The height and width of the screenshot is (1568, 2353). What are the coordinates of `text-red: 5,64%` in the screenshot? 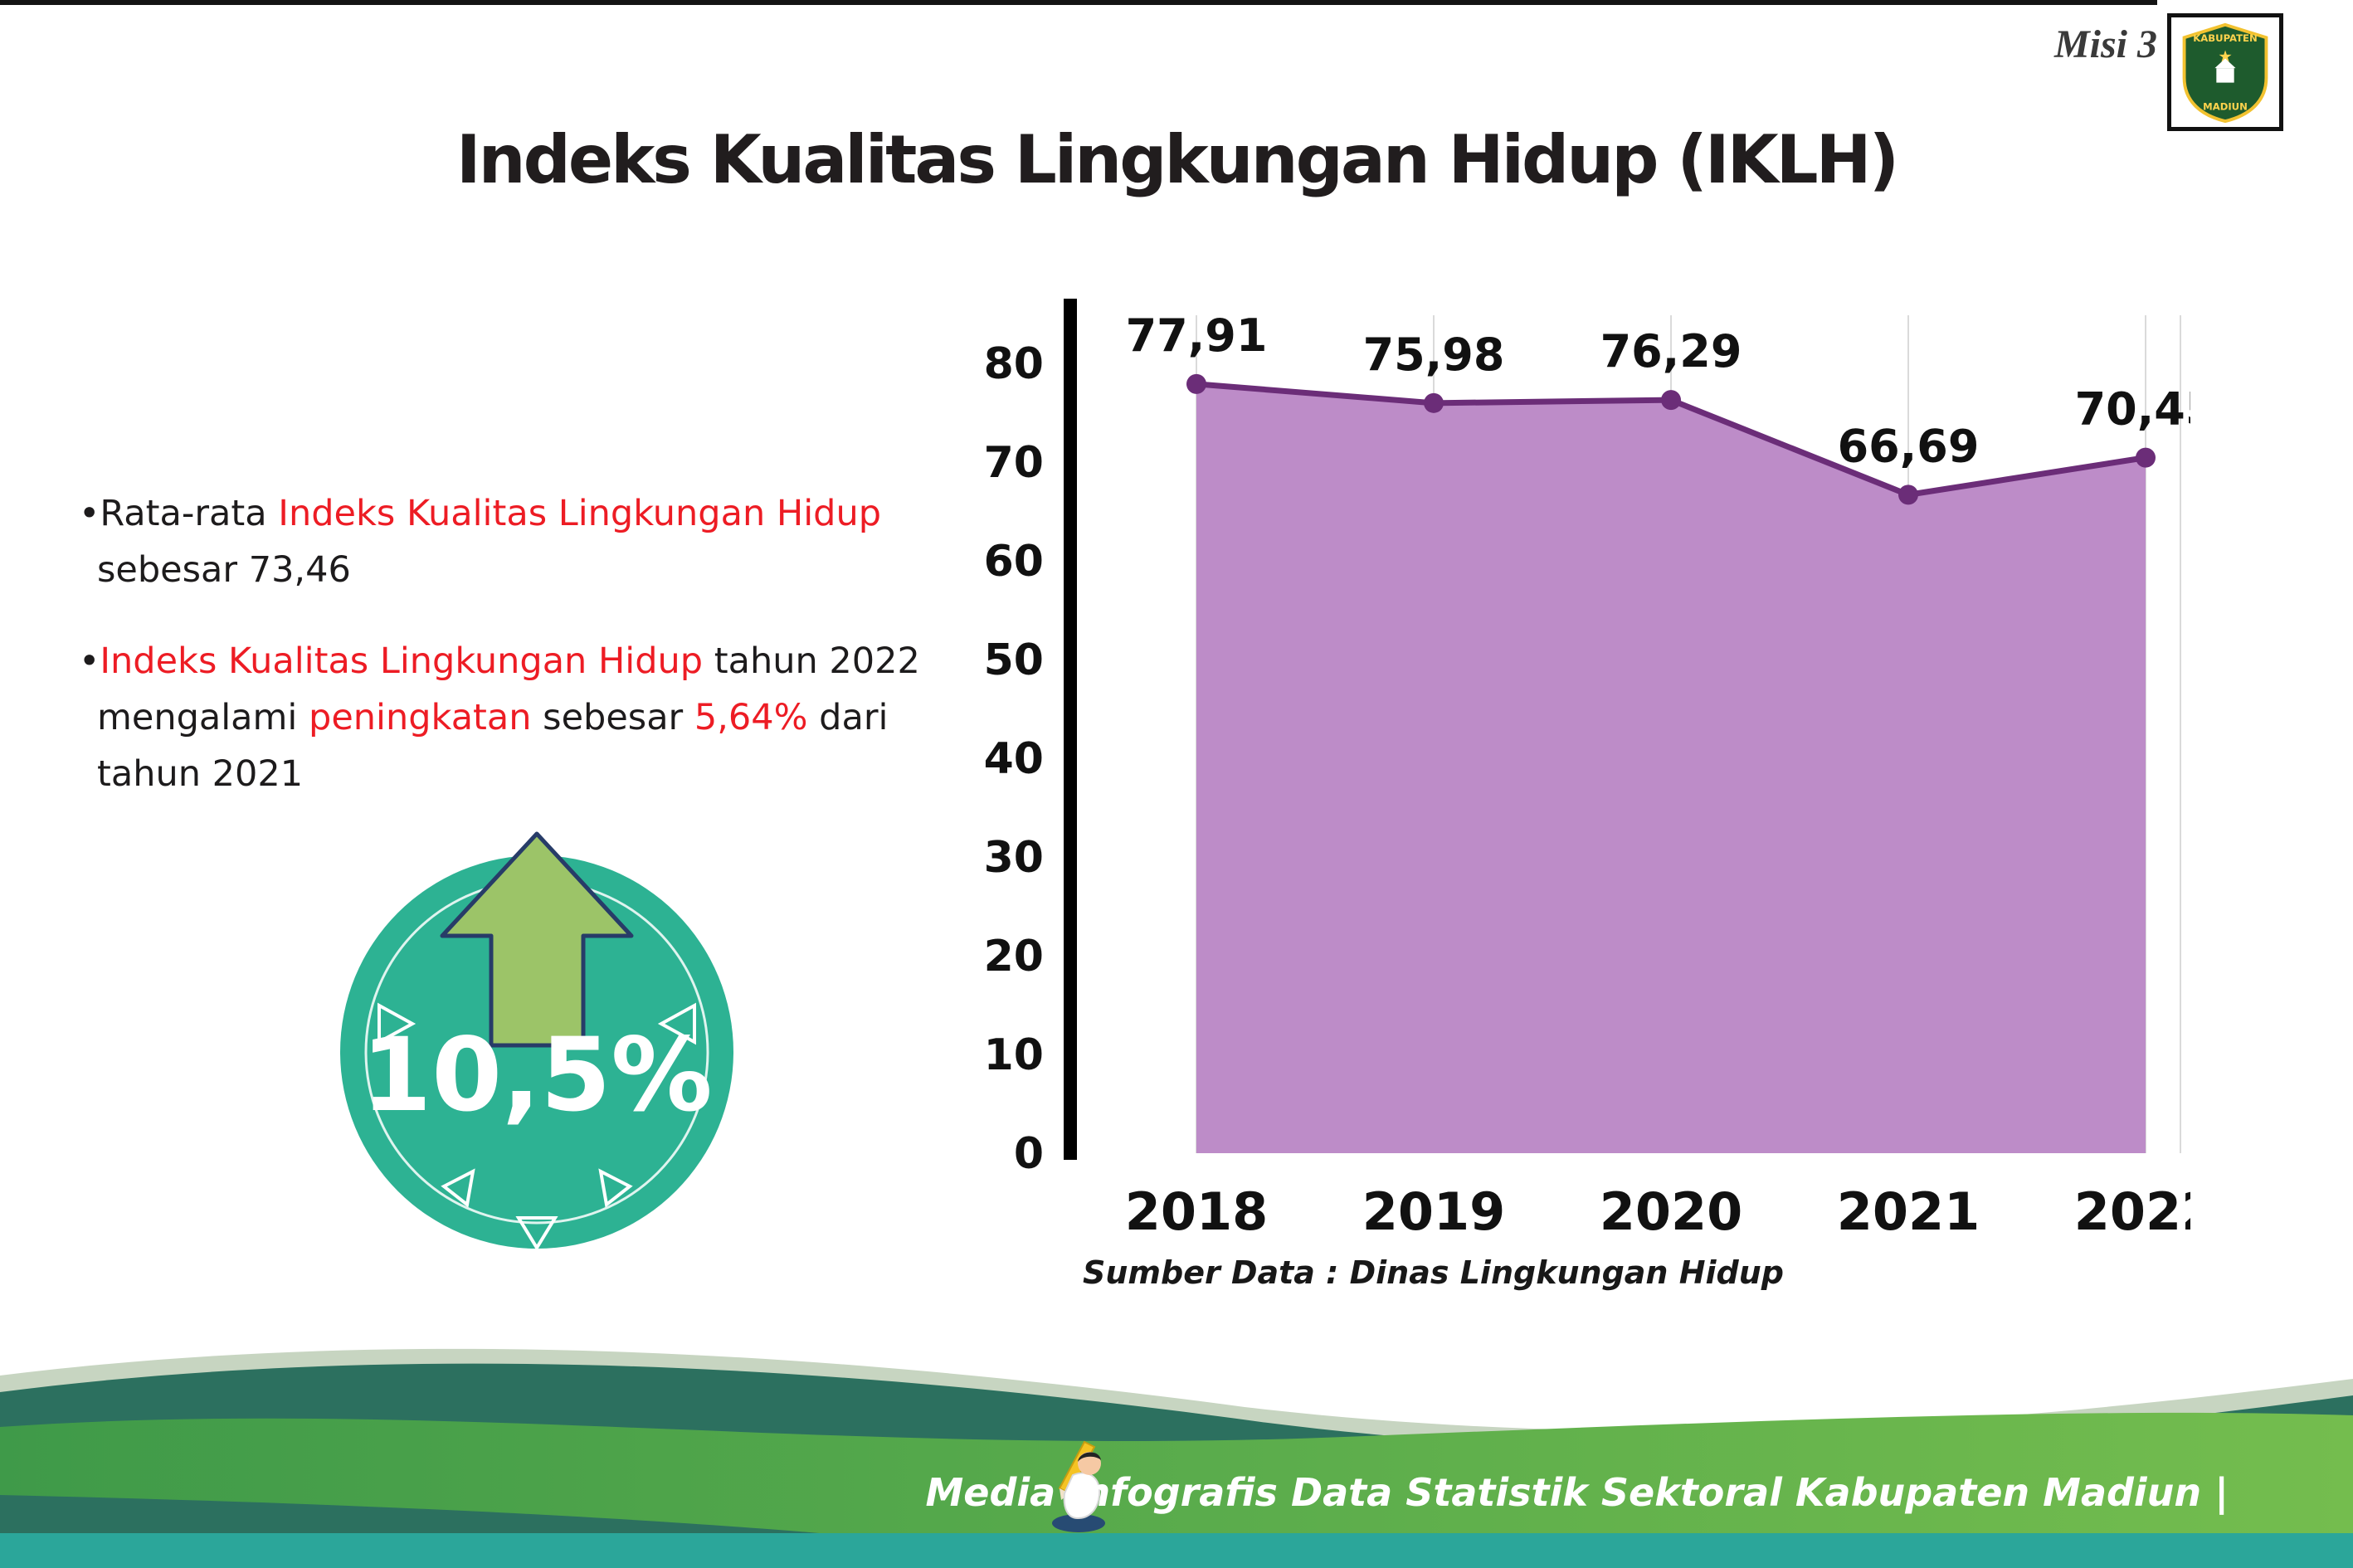 It's located at (751, 717).